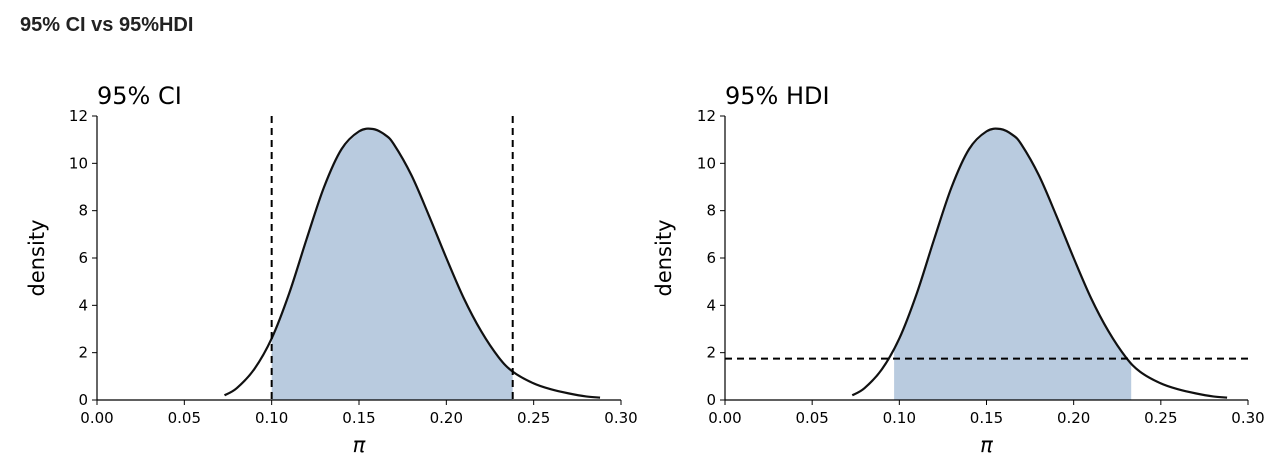 Image resolution: width=1282 pixels, height=463 pixels. What do you see at coordinates (777, 96) in the screenshot?
I see `chart-title: 95% HDI` at bounding box center [777, 96].